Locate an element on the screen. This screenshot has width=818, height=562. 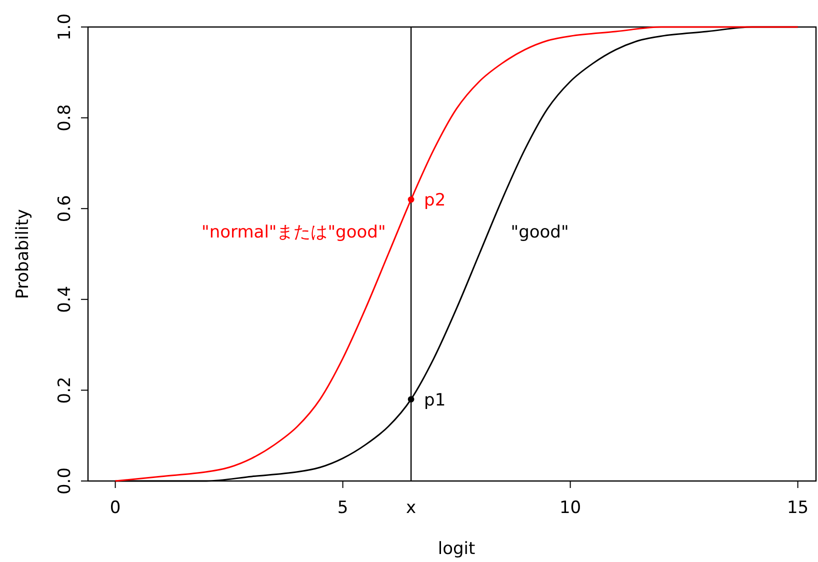
x-tick-label: 10 is located at coordinates (570, 508).